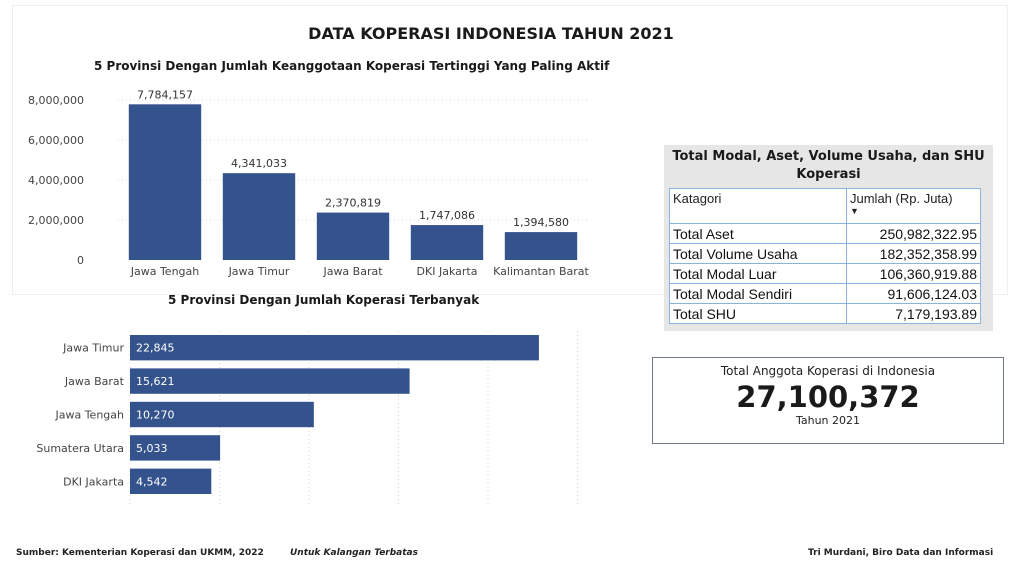 This screenshot has height=572, width=1013. I want to click on row-value: 250,982,322.95, so click(913, 233).